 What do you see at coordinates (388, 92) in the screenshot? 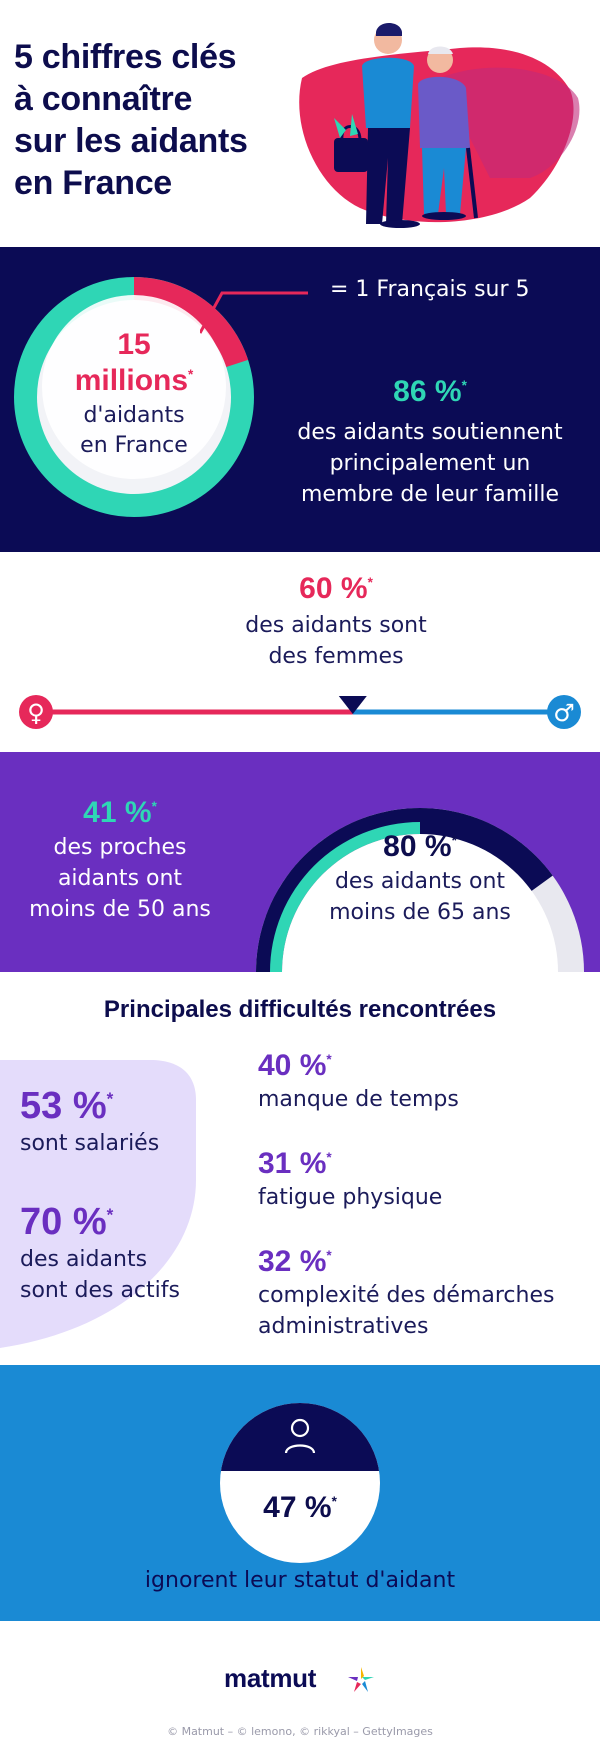
I see `young-man-shirt` at bounding box center [388, 92].